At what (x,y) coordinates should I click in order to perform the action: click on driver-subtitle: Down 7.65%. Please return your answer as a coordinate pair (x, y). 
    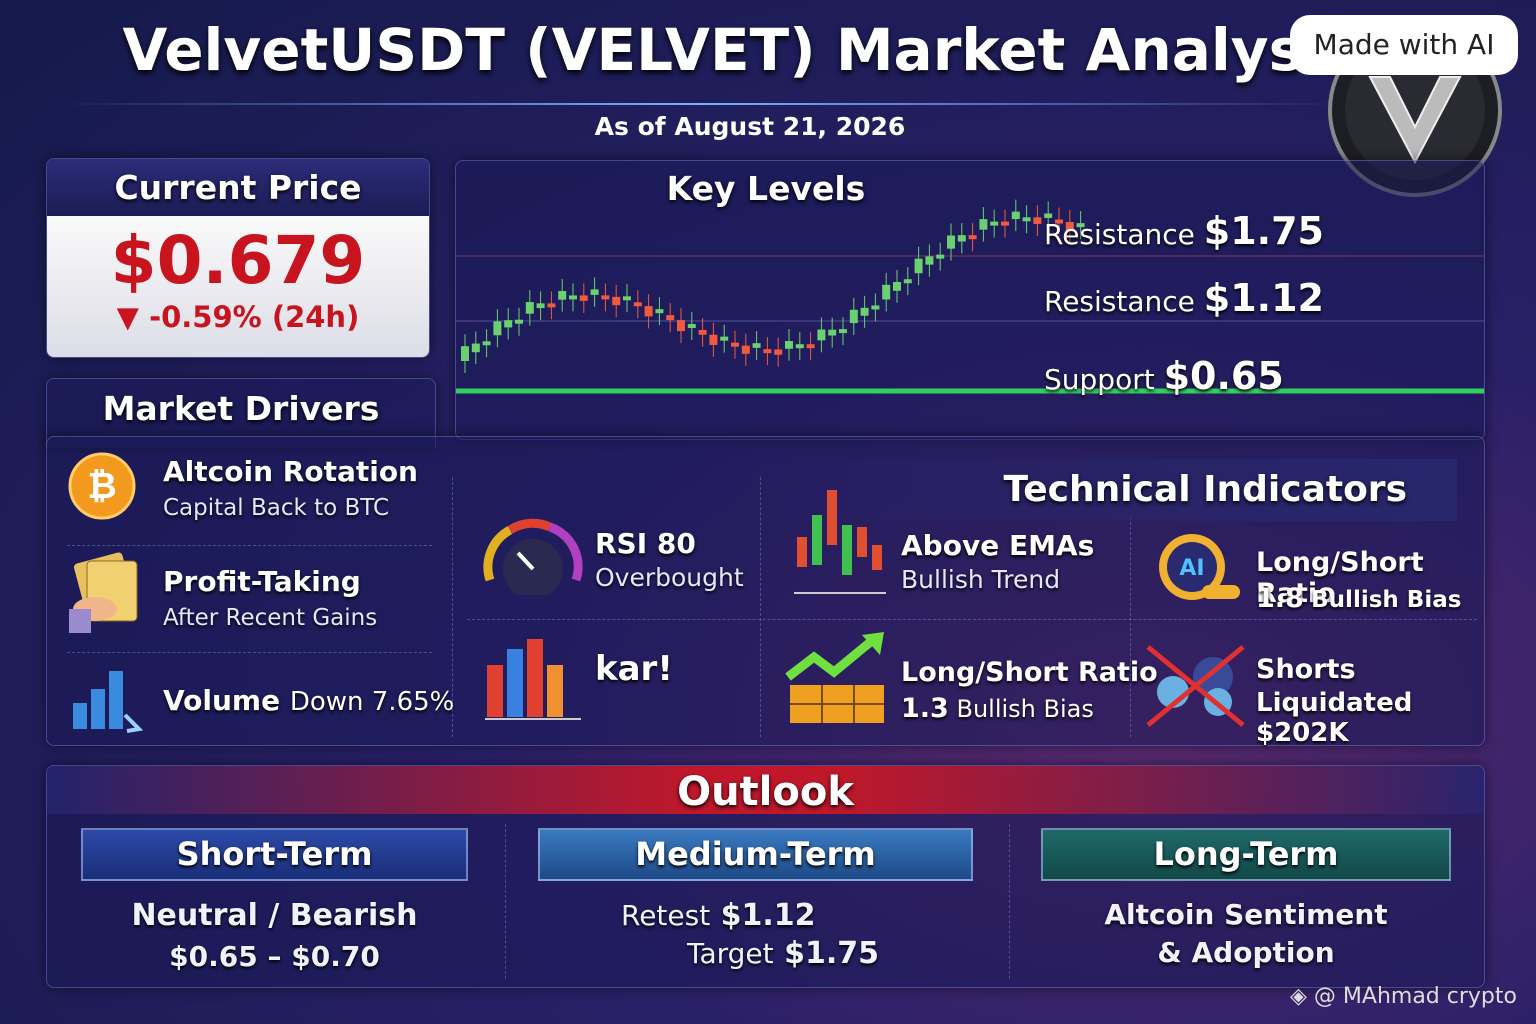
    Looking at the image, I should click on (372, 702).